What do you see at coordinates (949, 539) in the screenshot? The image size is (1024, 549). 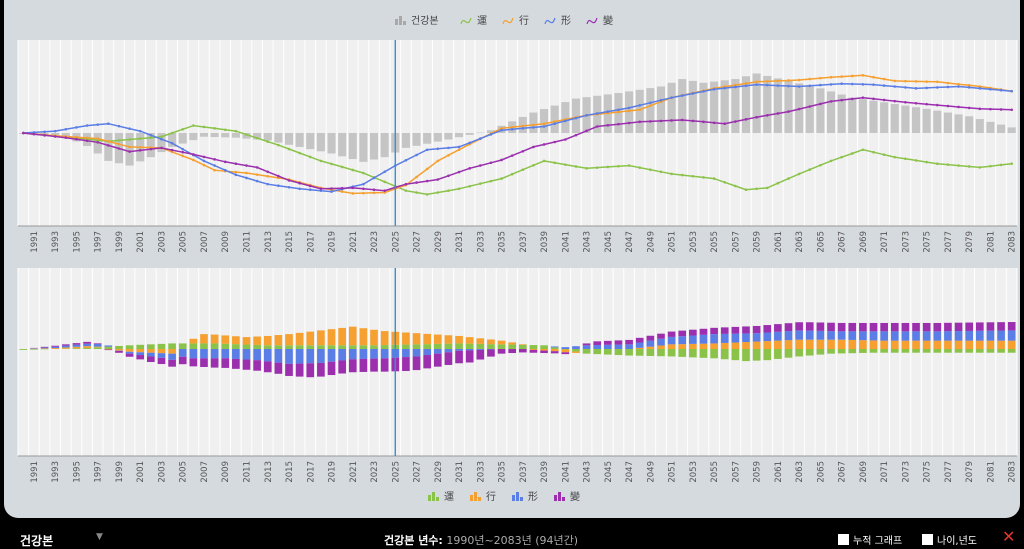 I see `age-year-checkbox: 나이,년도` at bounding box center [949, 539].